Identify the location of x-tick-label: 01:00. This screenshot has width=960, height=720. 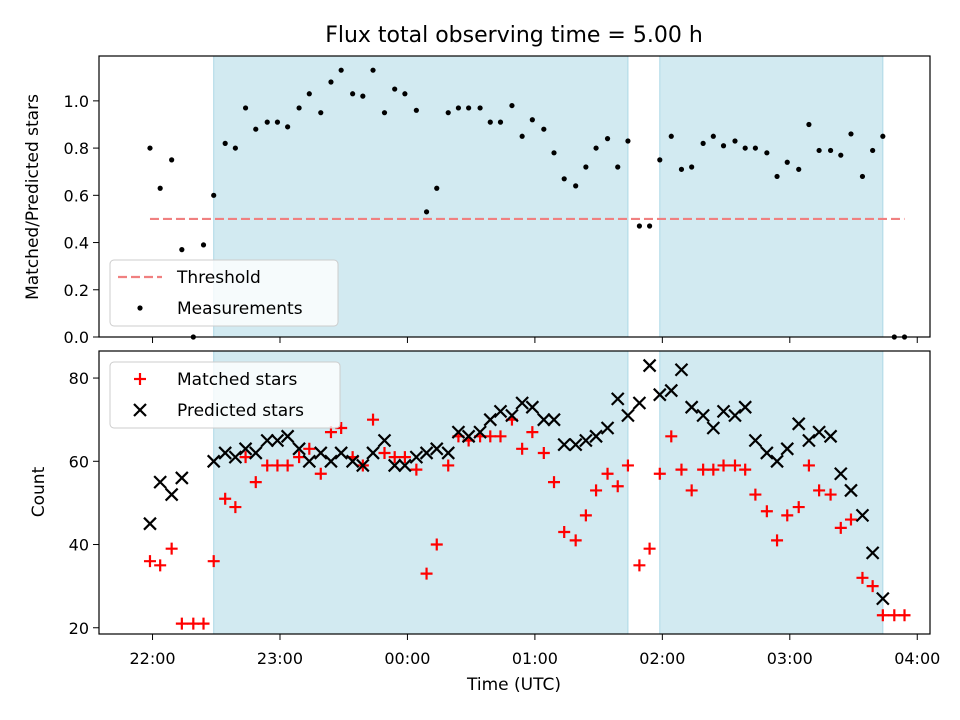
(535, 658).